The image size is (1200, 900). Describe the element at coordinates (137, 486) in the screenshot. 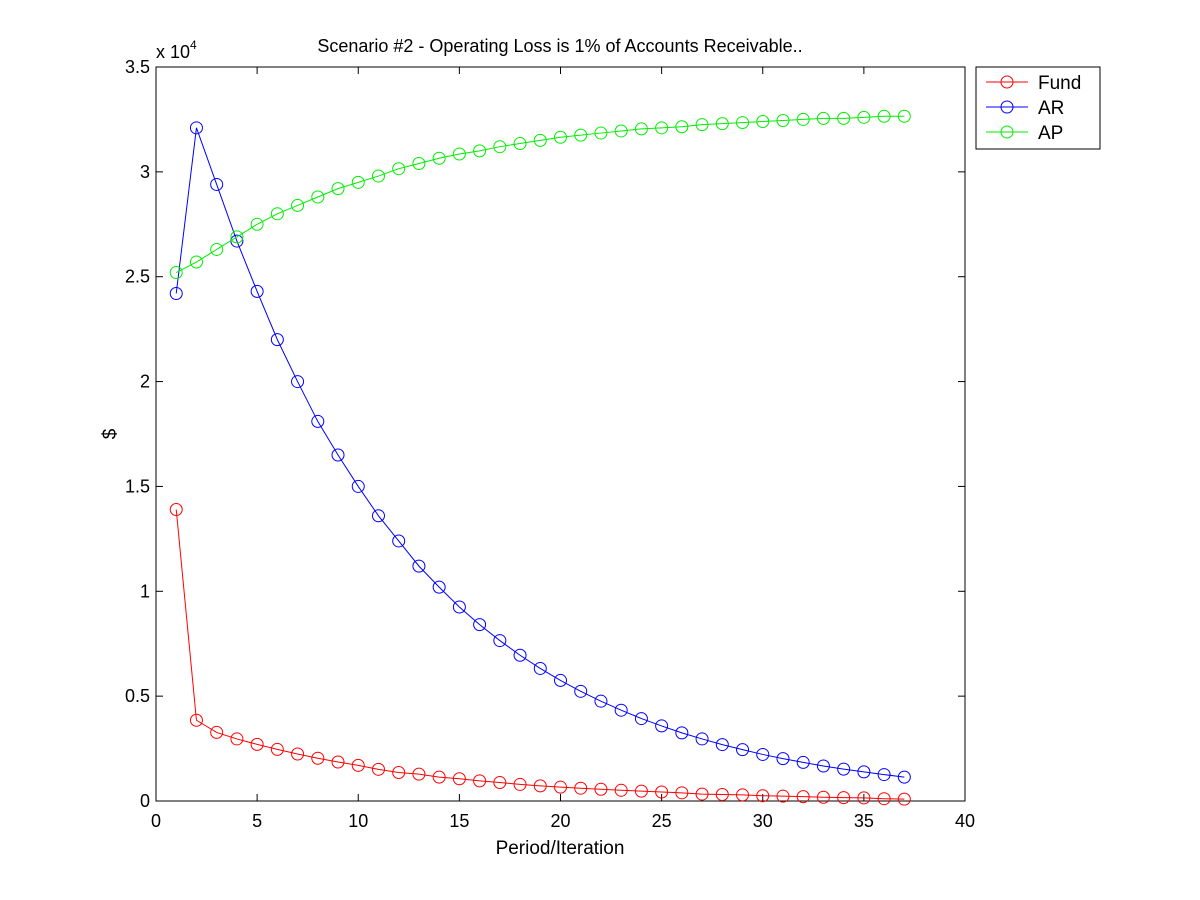

I see `y-tick-label: 1.5` at that location.